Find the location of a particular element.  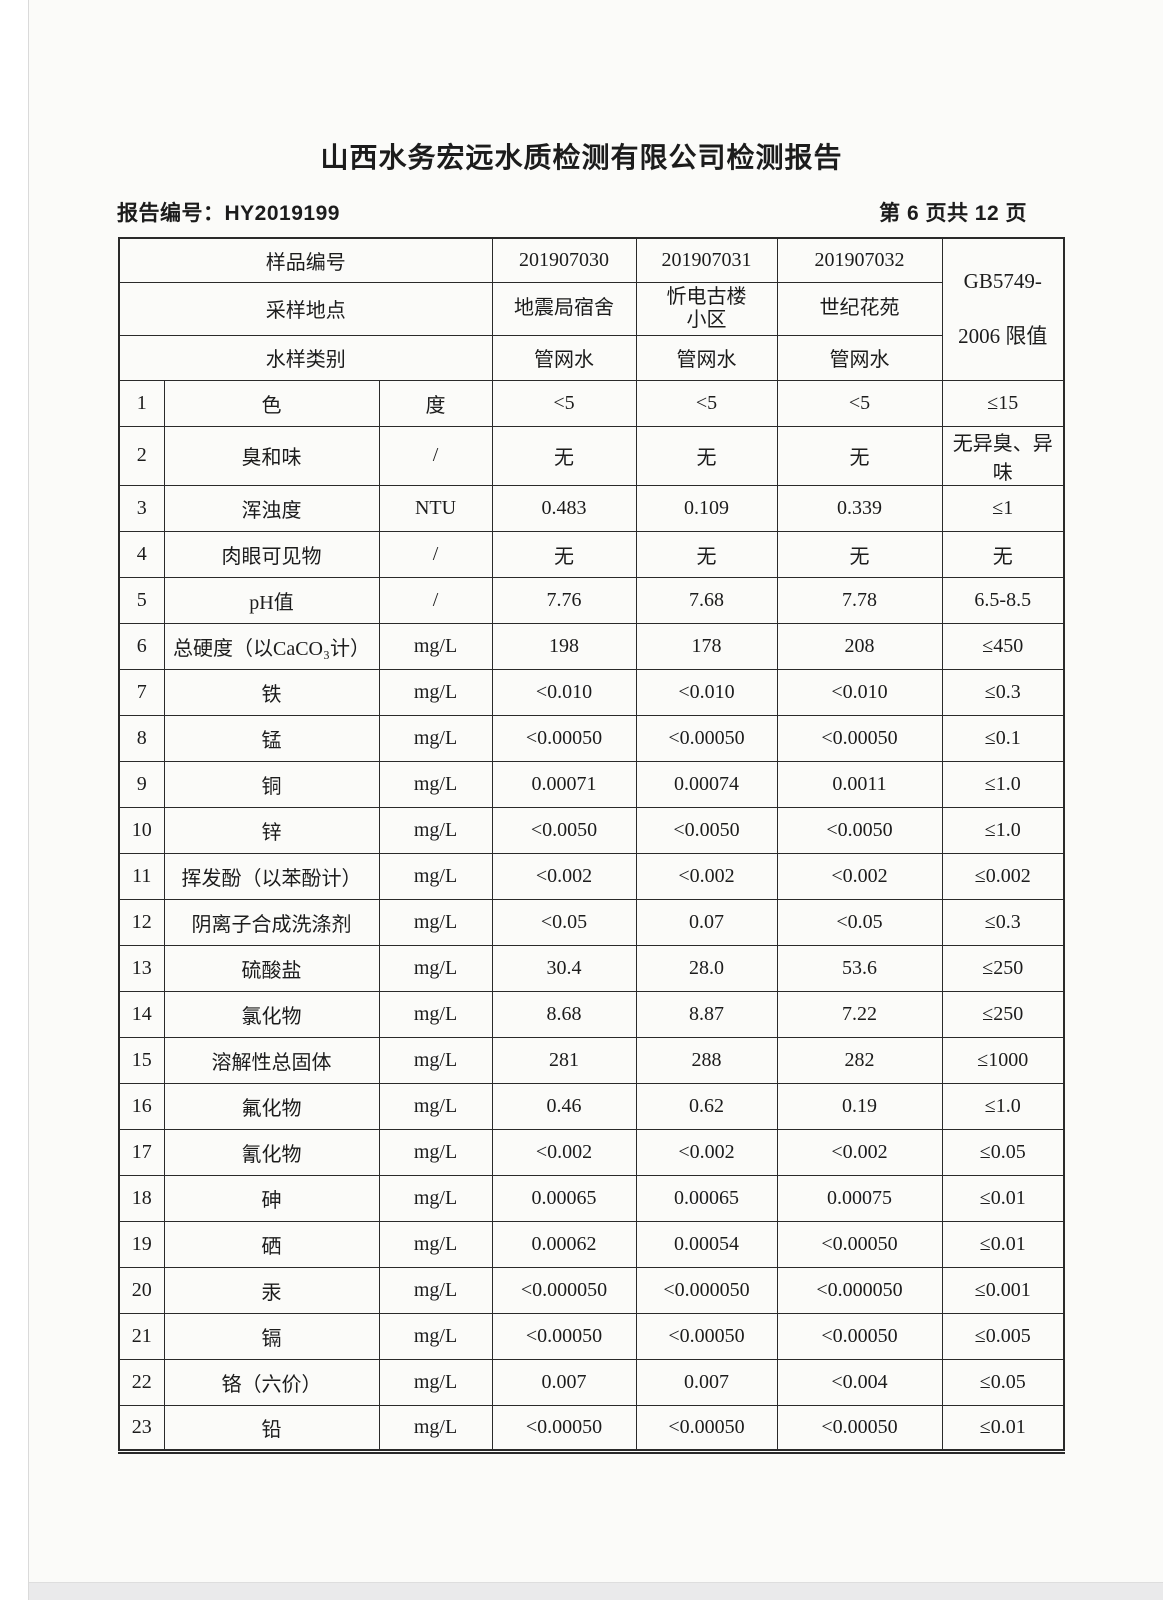

row-number: 21 is located at coordinates (141, 1336).